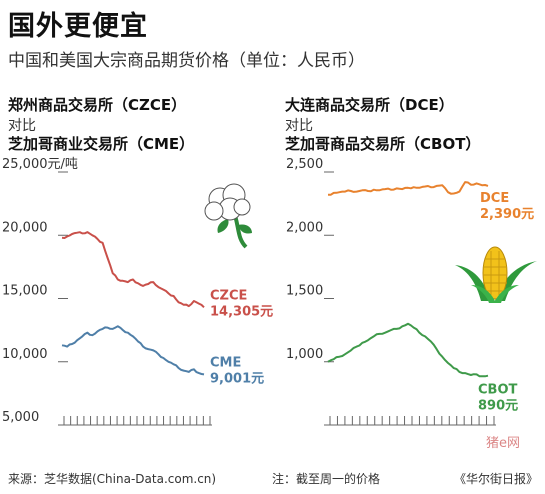 The height and width of the screenshot is (494, 545). What do you see at coordinates (186, 61) in the screenshot?
I see `page-subtitle: 中国和美国大宗商品期货价格（单位：人民币）` at bounding box center [186, 61].